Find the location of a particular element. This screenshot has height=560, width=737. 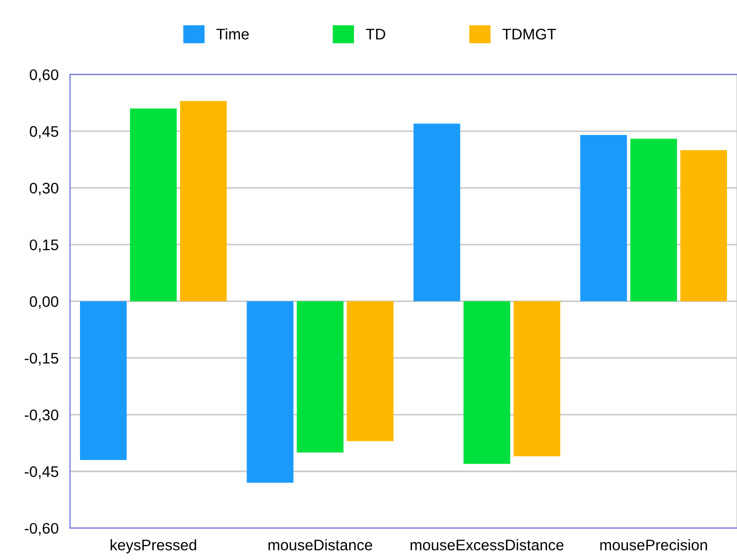

y-tick-label: 0,00 is located at coordinates (44, 302).